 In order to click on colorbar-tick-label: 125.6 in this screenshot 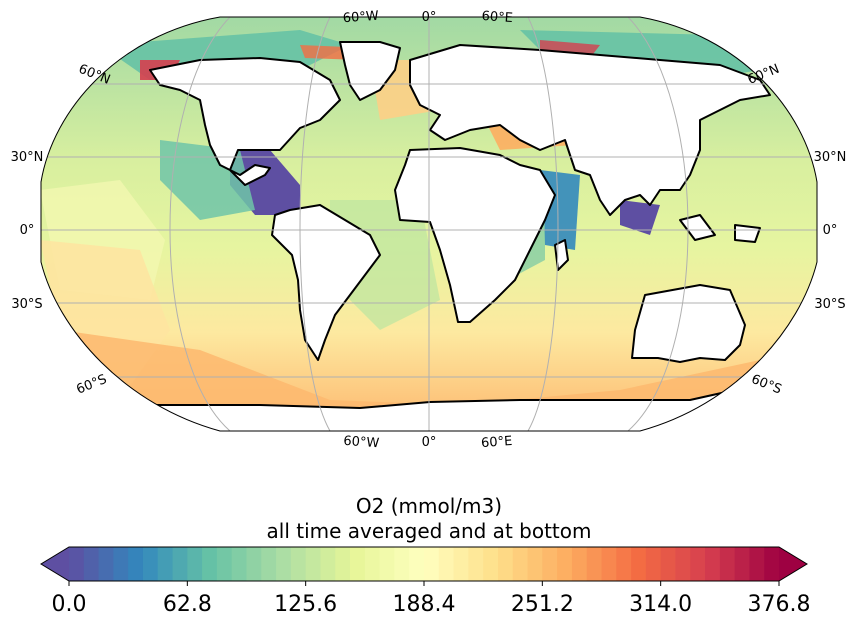, I will do `click(305, 604)`.